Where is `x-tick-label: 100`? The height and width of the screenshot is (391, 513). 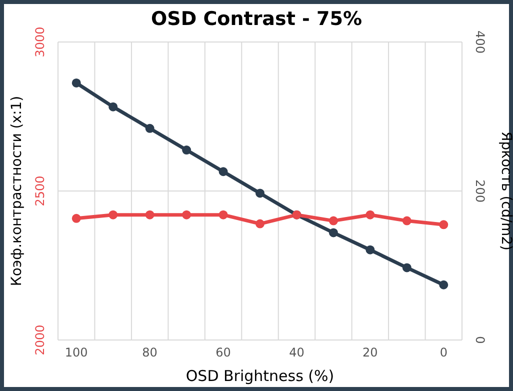 x-tick-label: 100 is located at coordinates (76, 353).